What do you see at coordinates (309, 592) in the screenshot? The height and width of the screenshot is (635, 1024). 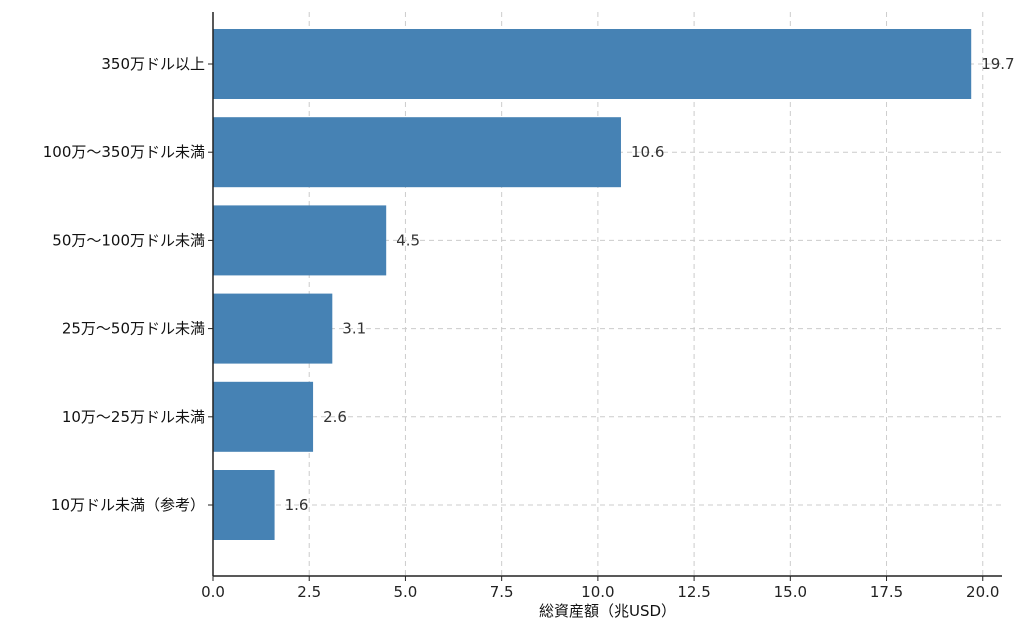 I see `x-tick-label: 2.5` at bounding box center [309, 592].